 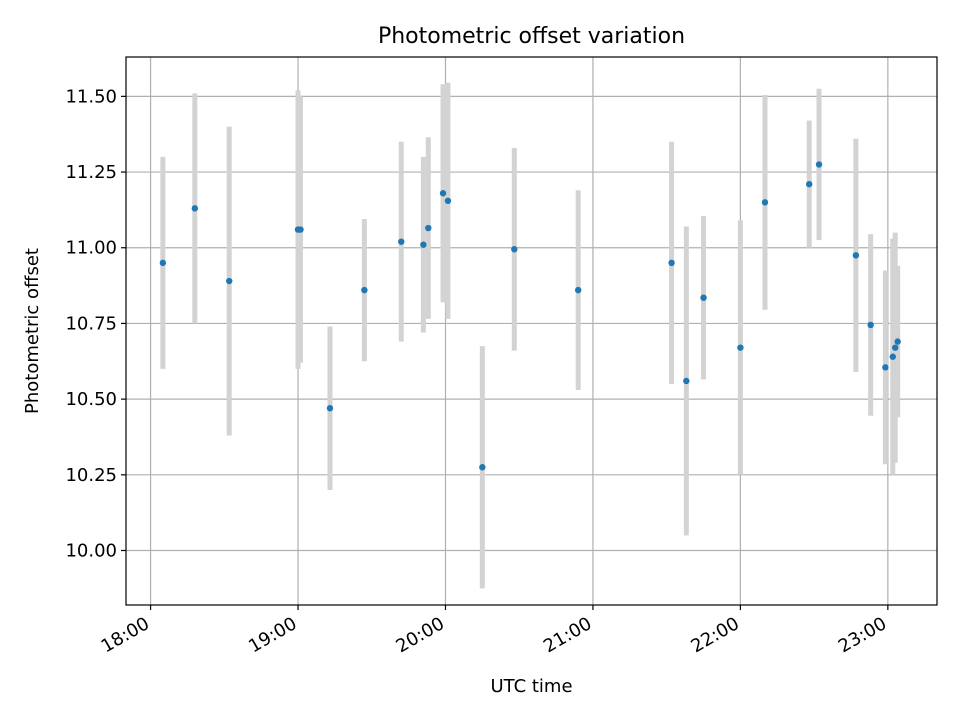 What do you see at coordinates (91, 248) in the screenshot?
I see `y-tick-label: 11.00` at bounding box center [91, 248].